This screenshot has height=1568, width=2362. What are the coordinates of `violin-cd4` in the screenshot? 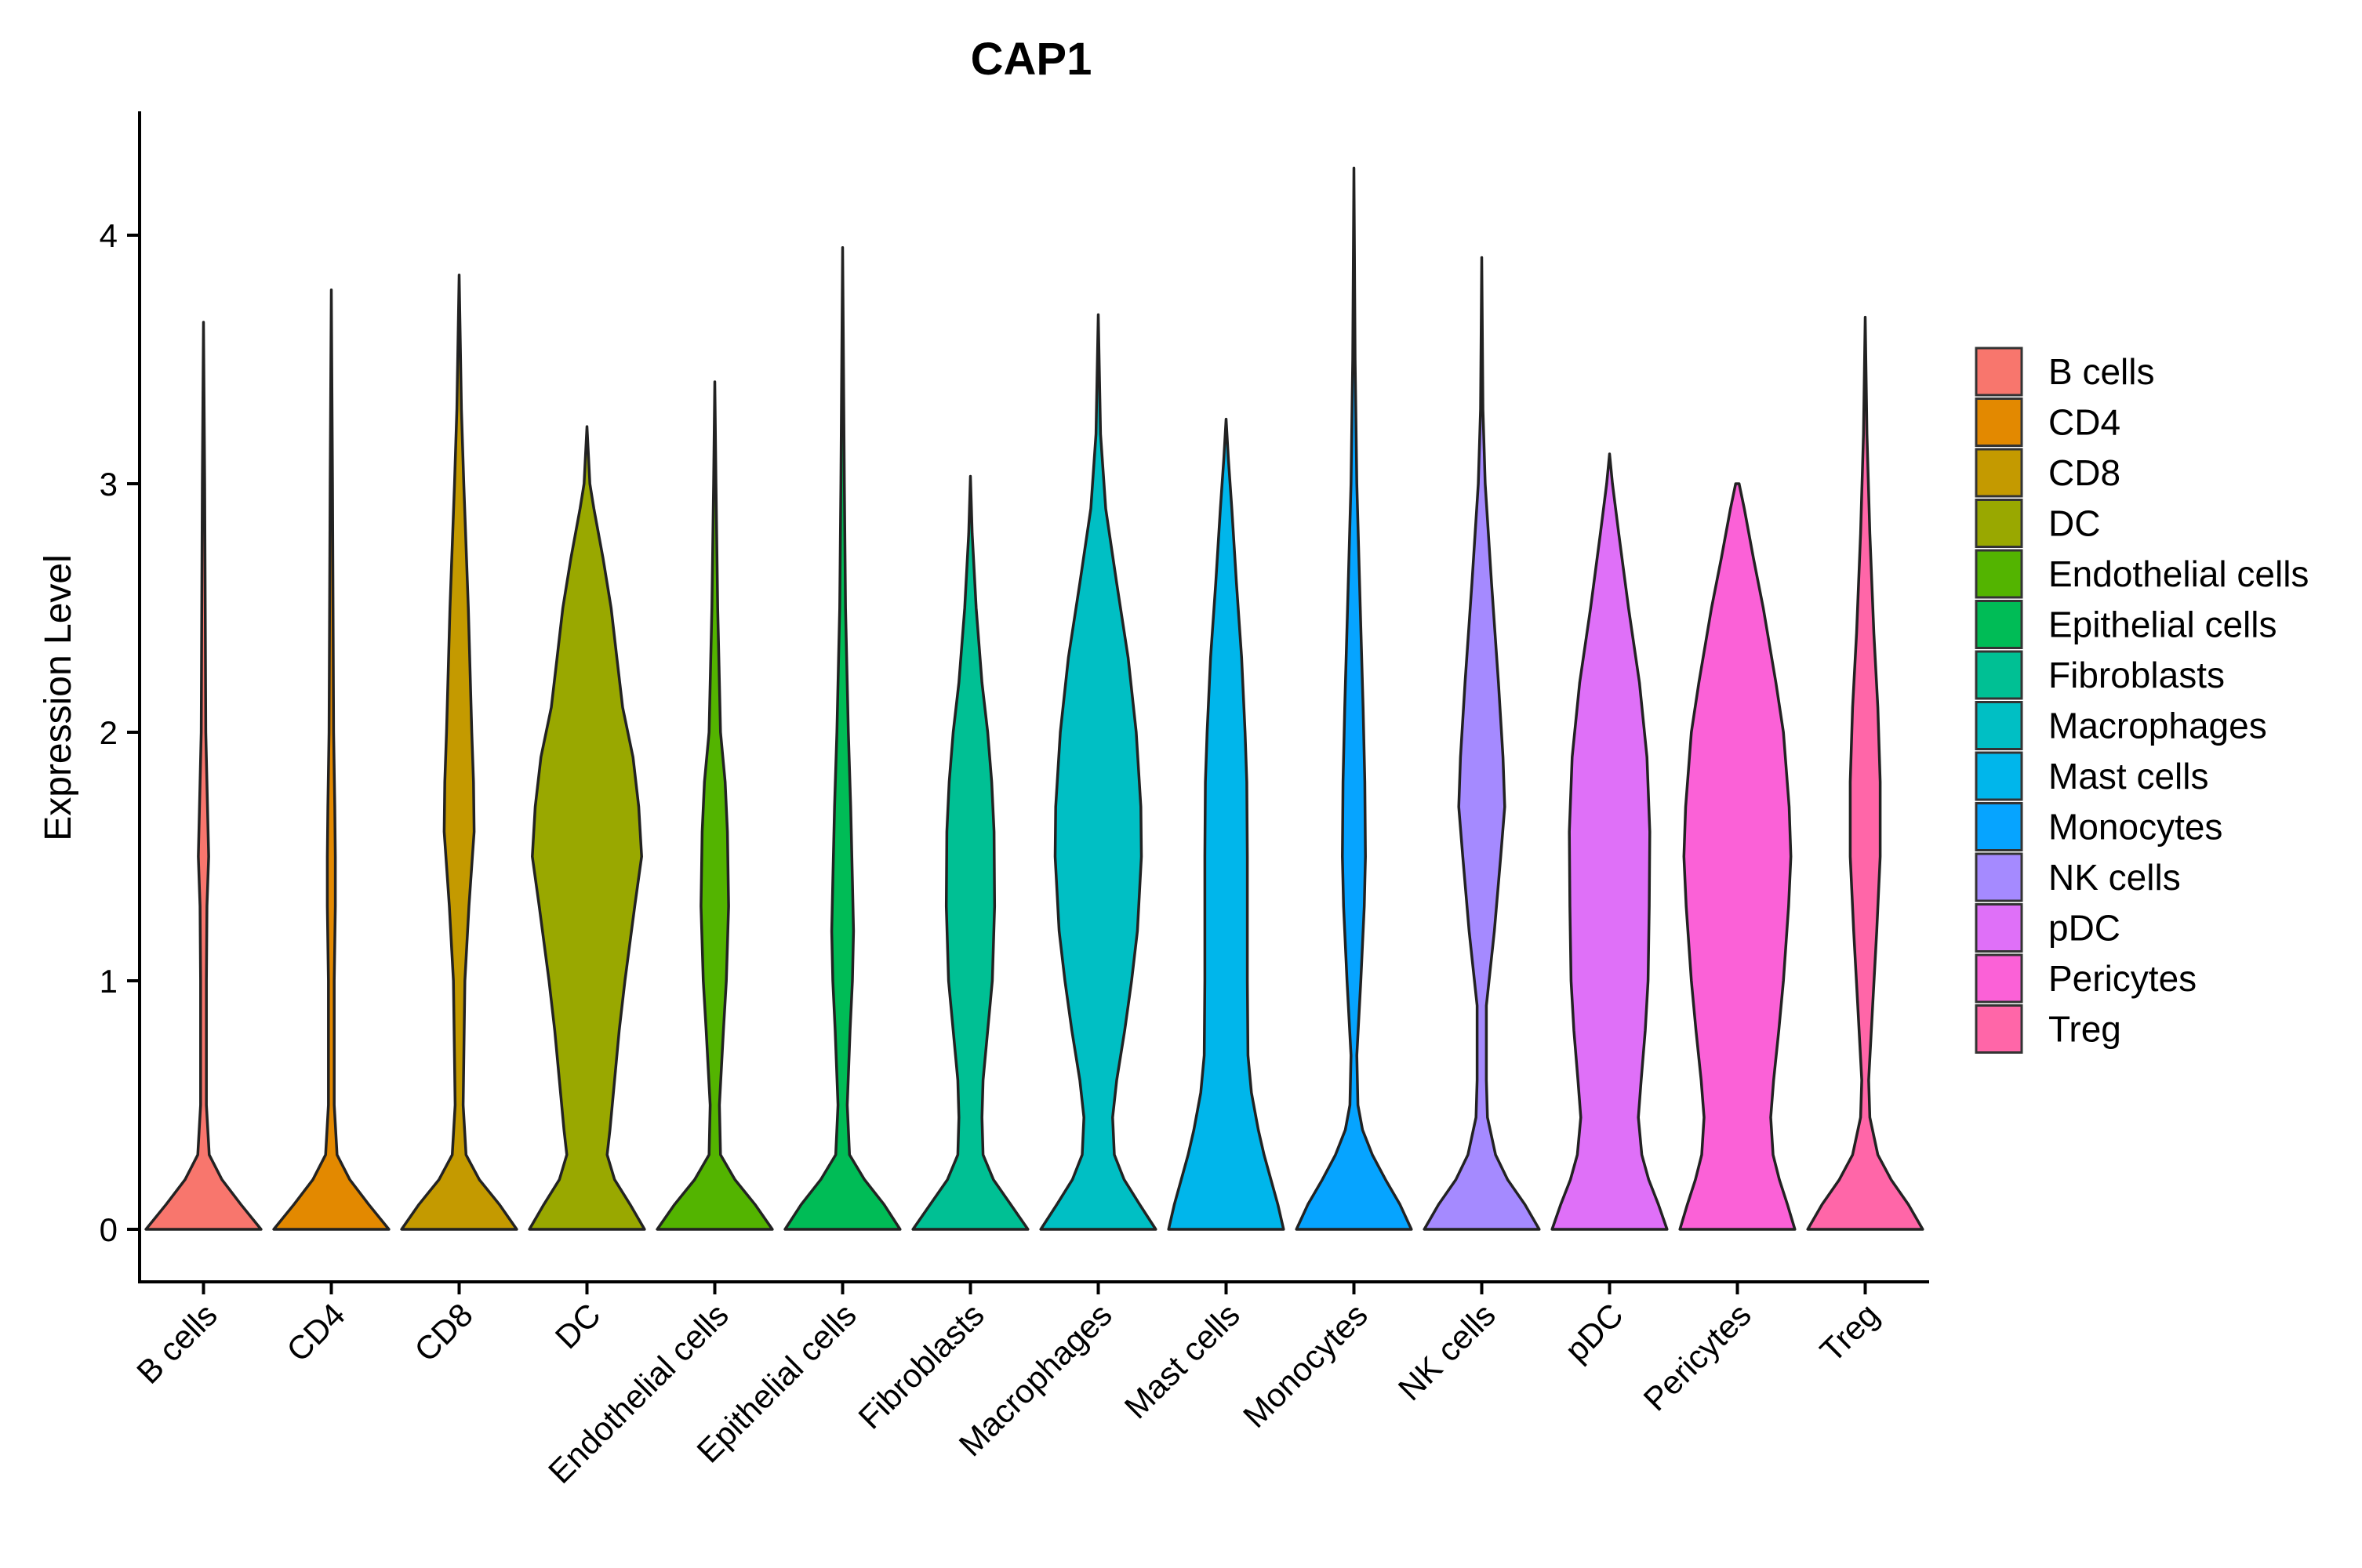 It's located at (331, 759).